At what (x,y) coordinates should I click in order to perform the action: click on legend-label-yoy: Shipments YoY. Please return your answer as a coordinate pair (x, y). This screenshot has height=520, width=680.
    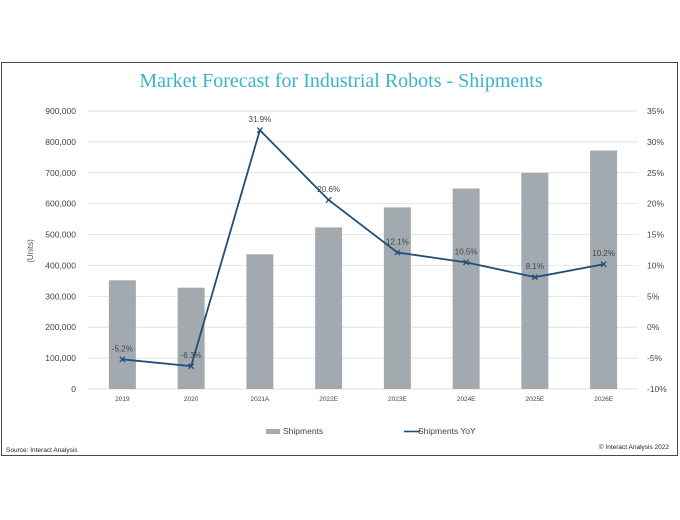
    Looking at the image, I should click on (447, 431).